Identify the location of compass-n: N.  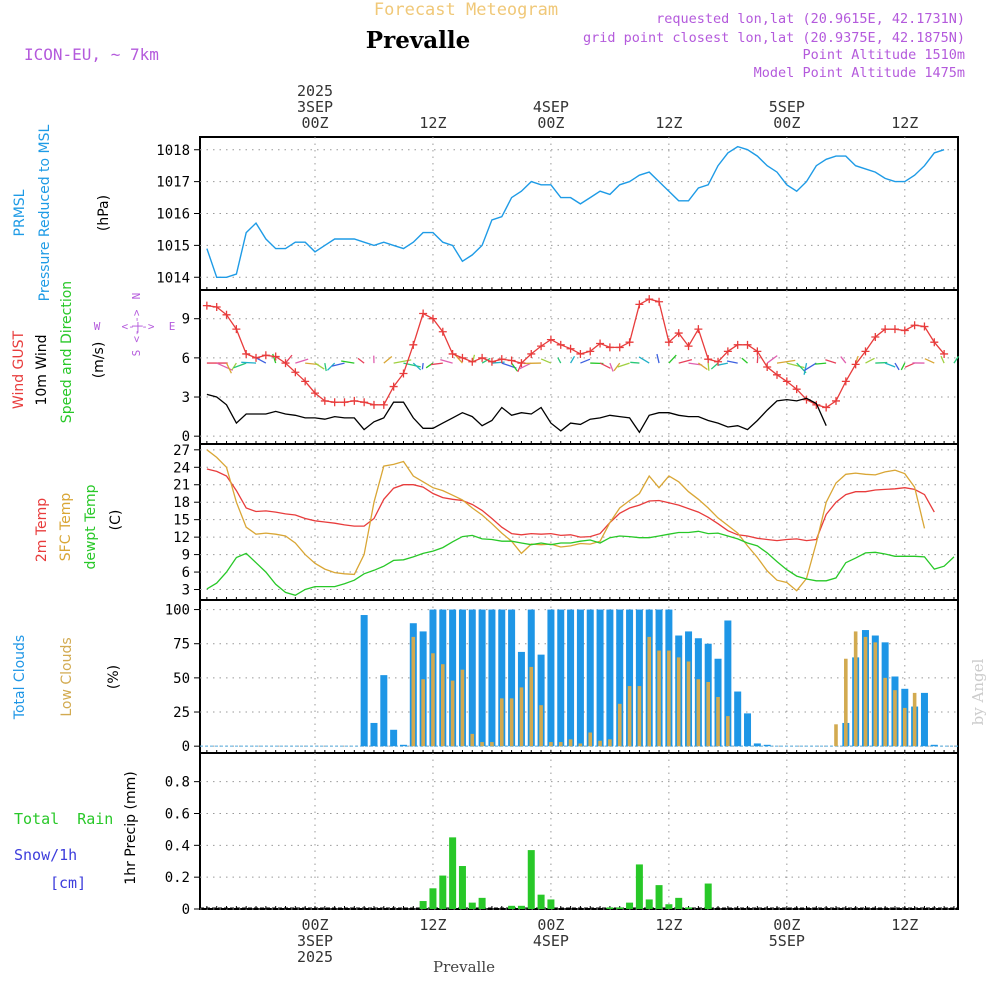
(136, 296).